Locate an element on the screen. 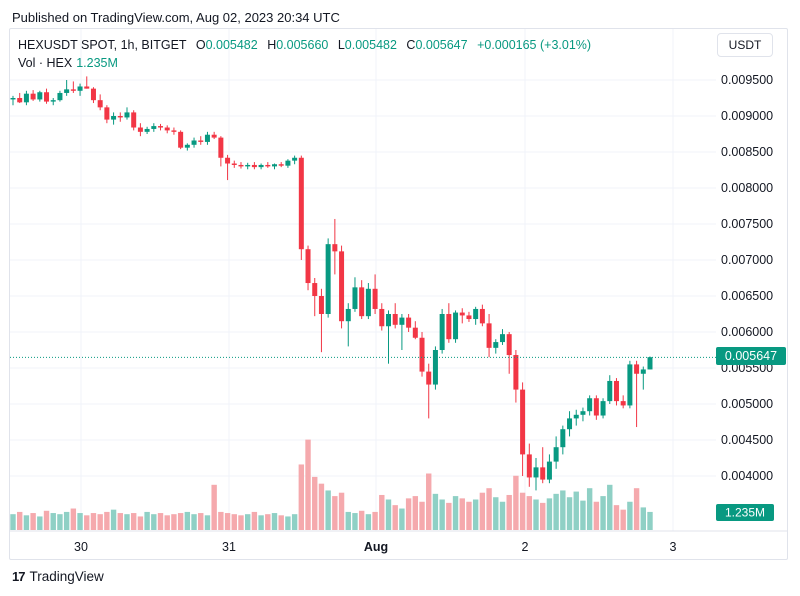 The width and height of the screenshot is (800, 596). volume-label: Vol · HEX is located at coordinates (45, 63).